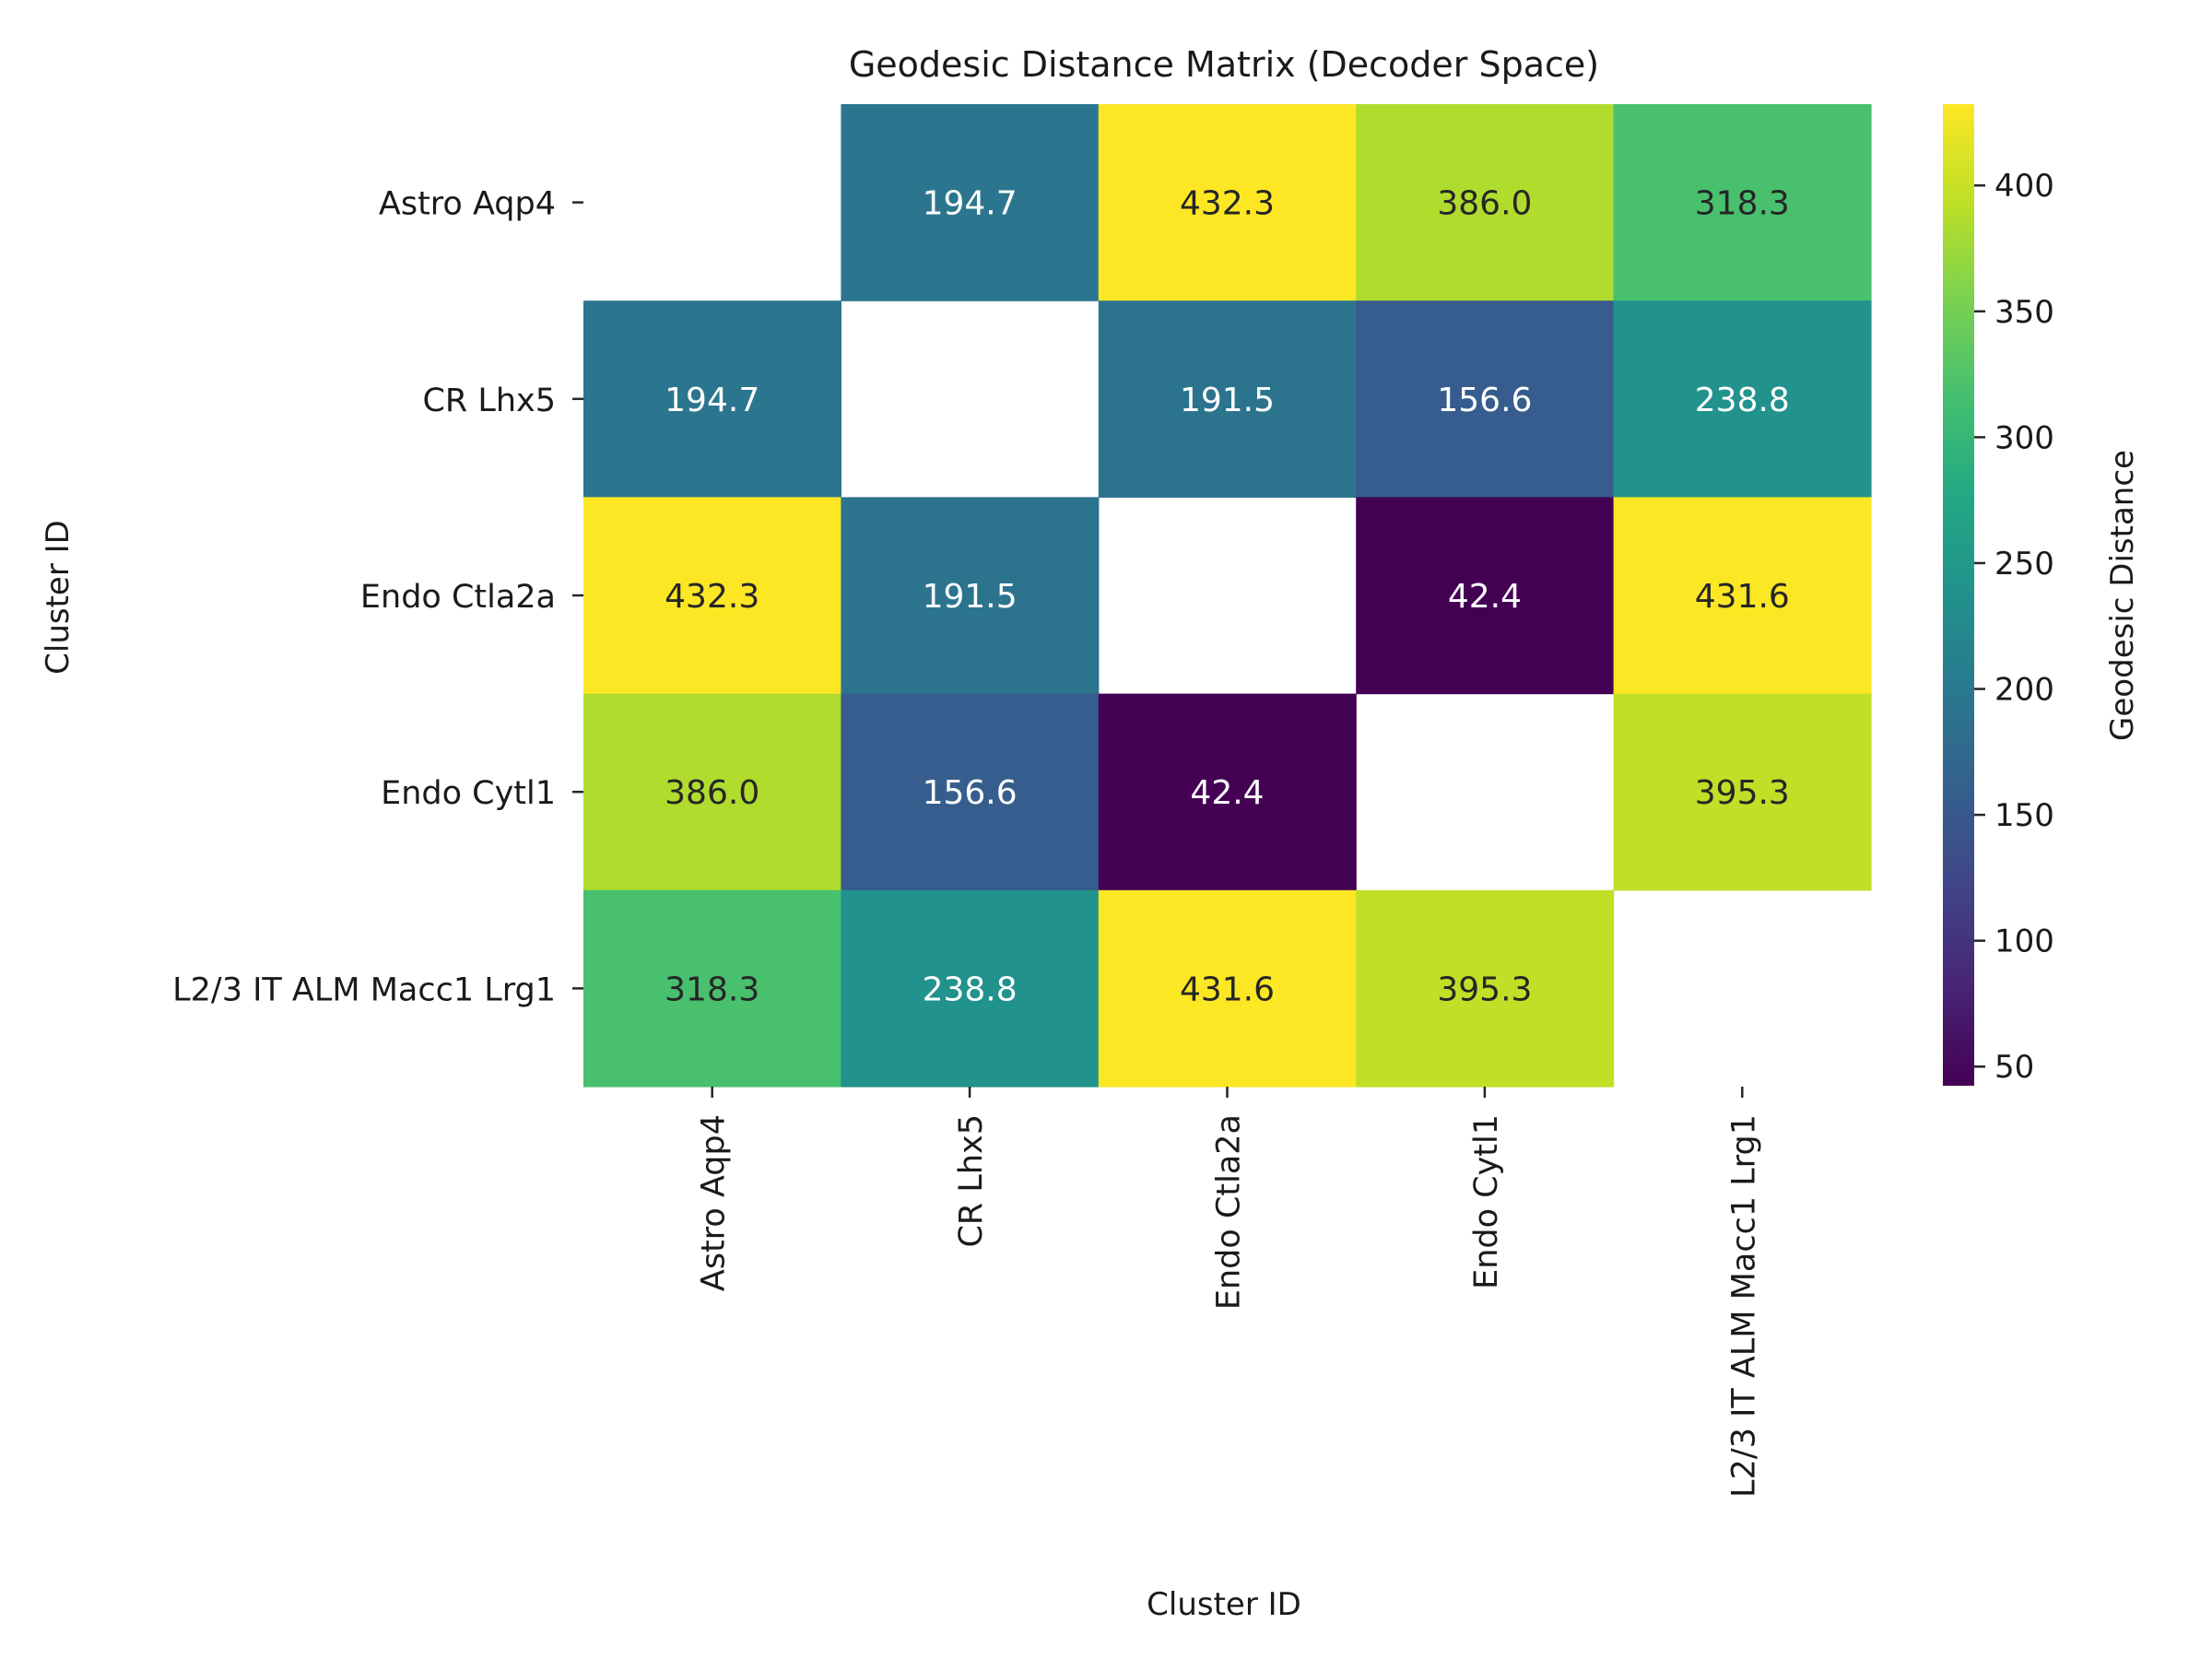 The height and width of the screenshot is (1659, 2212). I want to click on colorbar-tick-label: 400, so click(2024, 186).